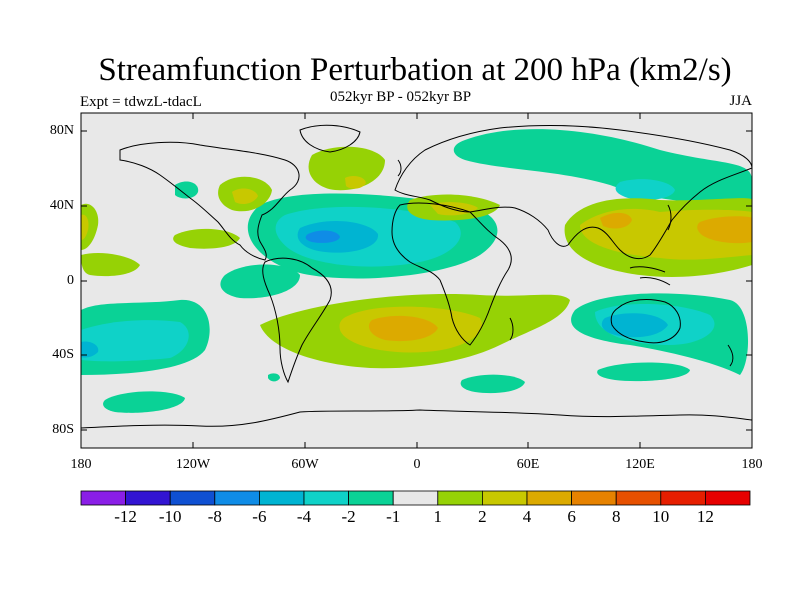 This screenshot has width=800, height=600. I want to click on colorbar-label: 8, so click(616, 516).